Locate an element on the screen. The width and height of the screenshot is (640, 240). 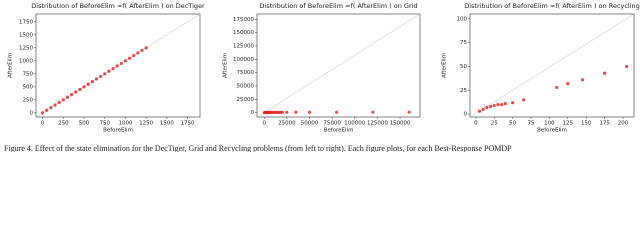
x-tick-label: 200 is located at coordinates (623, 124).